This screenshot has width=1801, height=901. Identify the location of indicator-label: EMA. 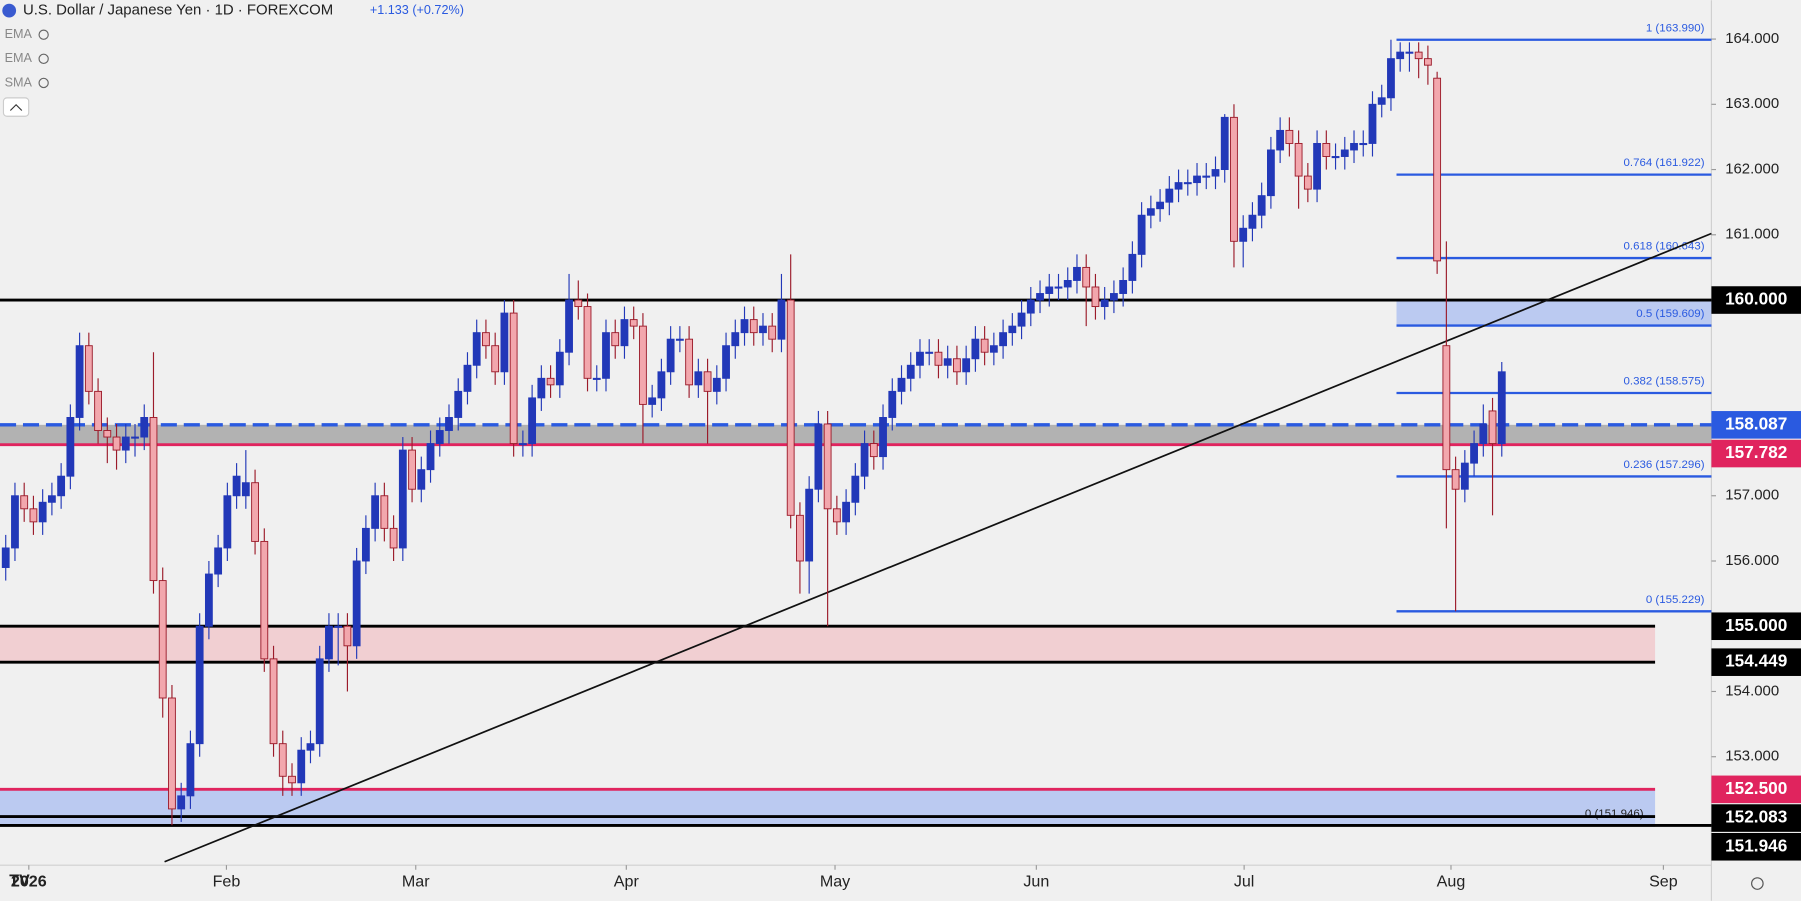
(19, 34).